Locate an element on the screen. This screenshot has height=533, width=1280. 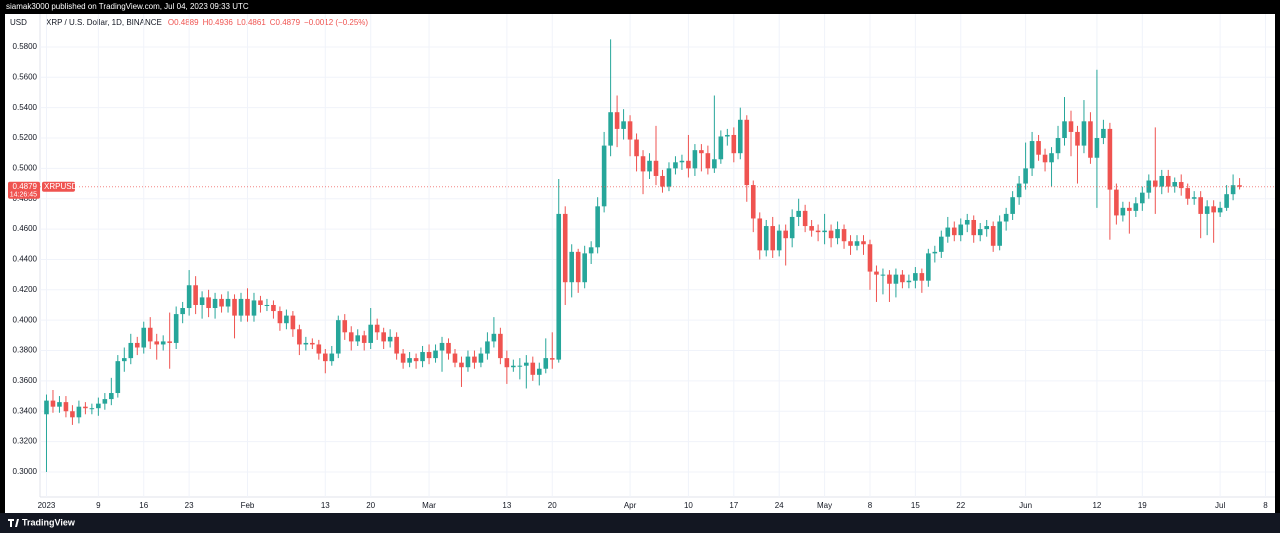
y-tick-label: 0.3600 is located at coordinates (25, 380).